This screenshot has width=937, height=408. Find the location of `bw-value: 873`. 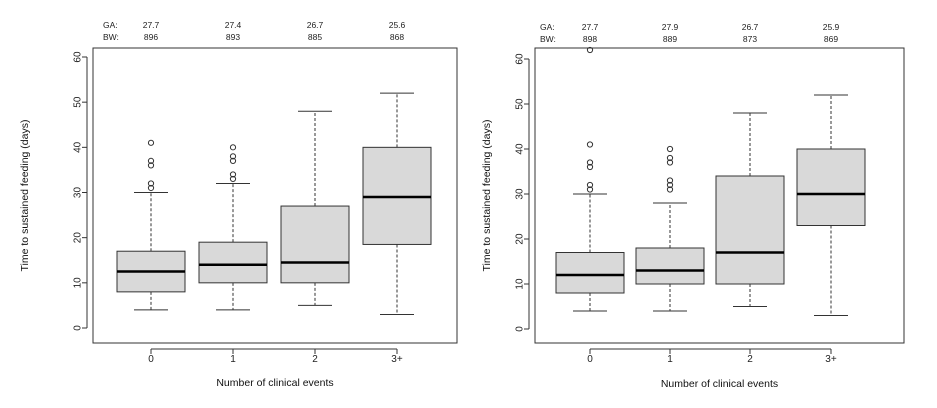

bw-value: 873 is located at coordinates (750, 39).